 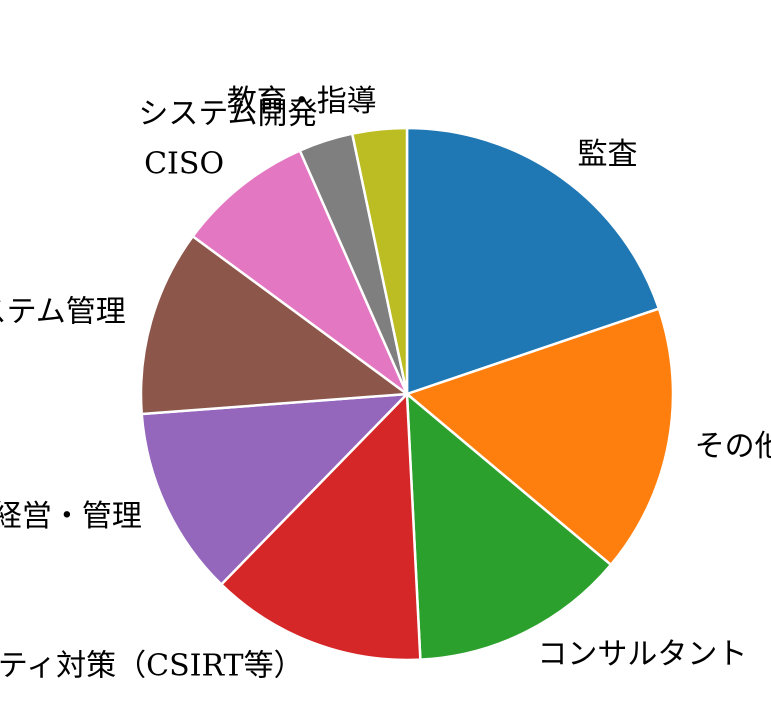 I want to click on slice-label: 教育・指導, so click(x=302, y=101).